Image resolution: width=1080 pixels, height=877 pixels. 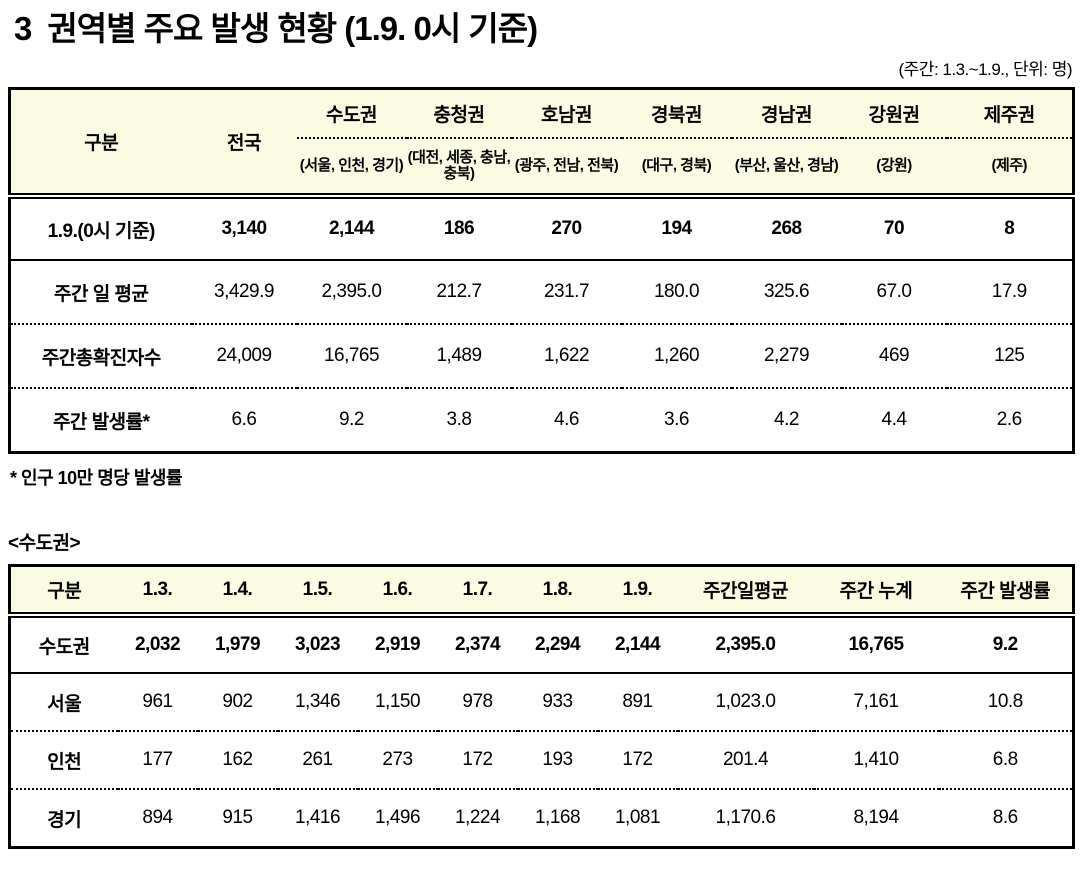 What do you see at coordinates (237, 645) in the screenshot?
I see `sudogwon-value-cell: 1,979` at bounding box center [237, 645].